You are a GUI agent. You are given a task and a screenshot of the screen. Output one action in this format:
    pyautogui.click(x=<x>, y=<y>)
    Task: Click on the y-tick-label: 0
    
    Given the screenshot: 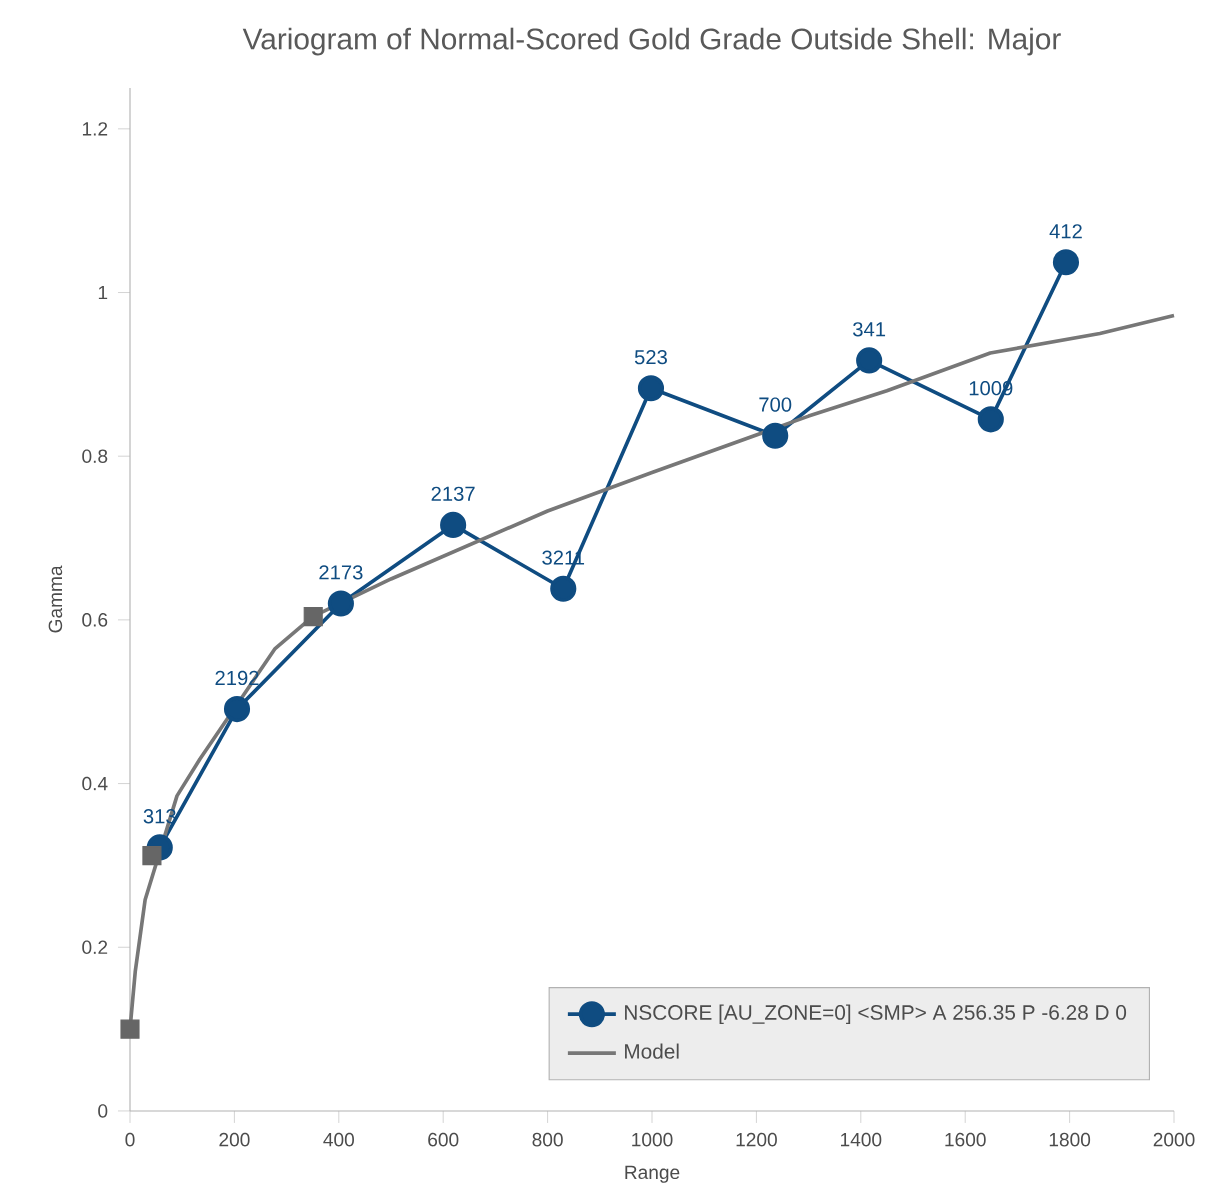 What is the action you would take?
    pyautogui.click(x=103, y=1111)
    